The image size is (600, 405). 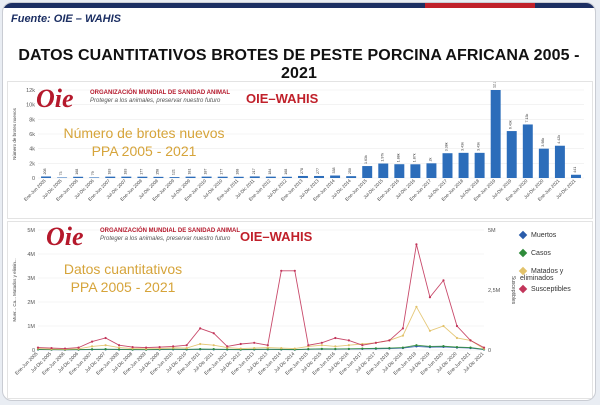 I want to click on bar-data-label: 277, so click(x=318, y=171).